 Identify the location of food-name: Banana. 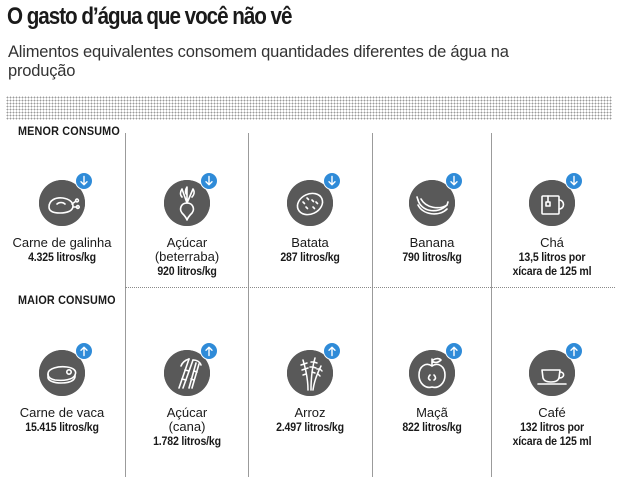
(432, 242).